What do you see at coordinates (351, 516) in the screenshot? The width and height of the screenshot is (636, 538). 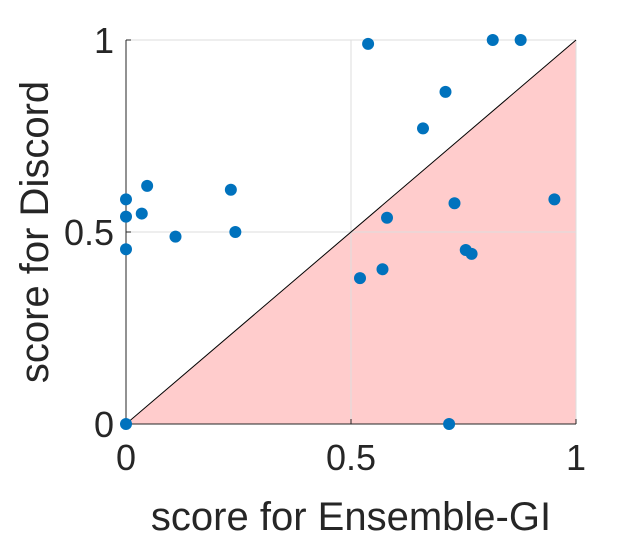 I see `x-axis-title: score for Ensemble-GI` at bounding box center [351, 516].